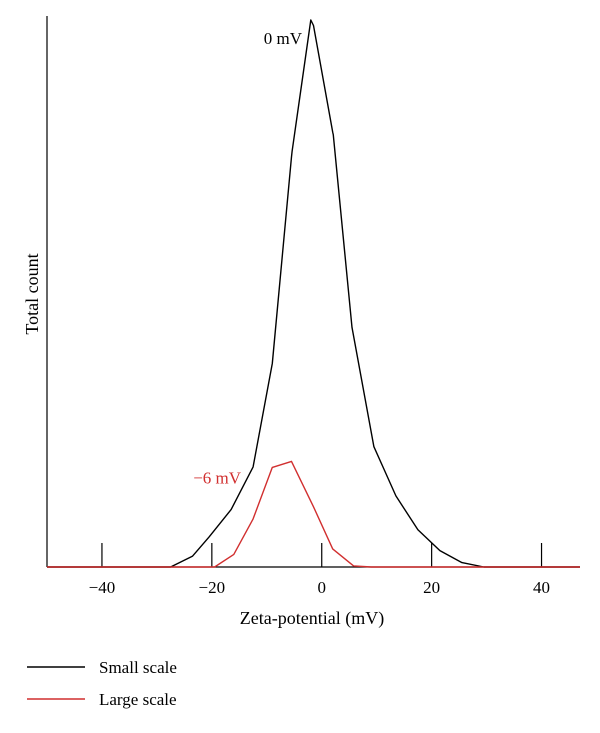 The height and width of the screenshot is (733, 600). I want to click on x-tick-label: 40, so click(541, 587).